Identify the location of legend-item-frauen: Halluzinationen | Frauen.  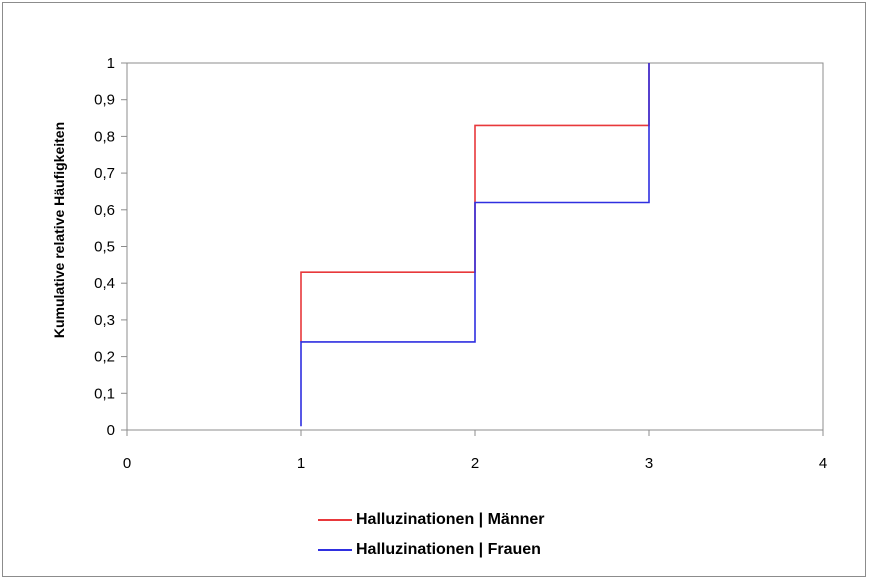
(431, 550).